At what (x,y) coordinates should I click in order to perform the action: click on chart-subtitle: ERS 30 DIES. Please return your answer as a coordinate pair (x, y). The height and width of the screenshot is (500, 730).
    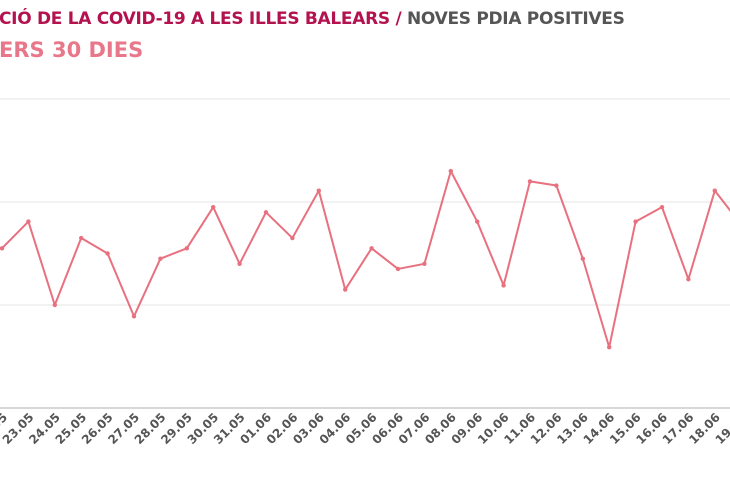
    Looking at the image, I should click on (72, 50).